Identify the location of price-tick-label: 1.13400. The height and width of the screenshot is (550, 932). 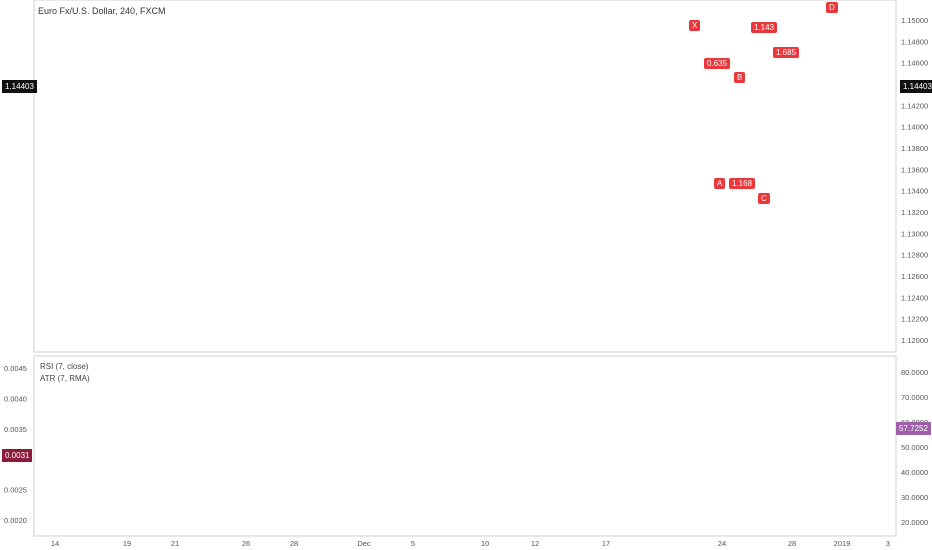
(914, 191).